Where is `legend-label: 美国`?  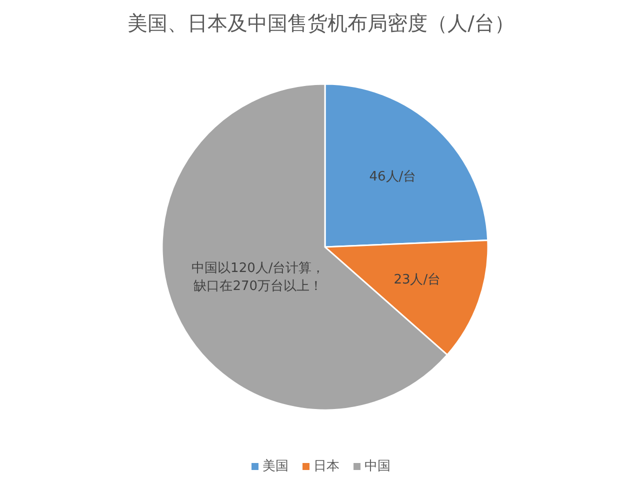
legend-label: 美国 is located at coordinates (275, 466).